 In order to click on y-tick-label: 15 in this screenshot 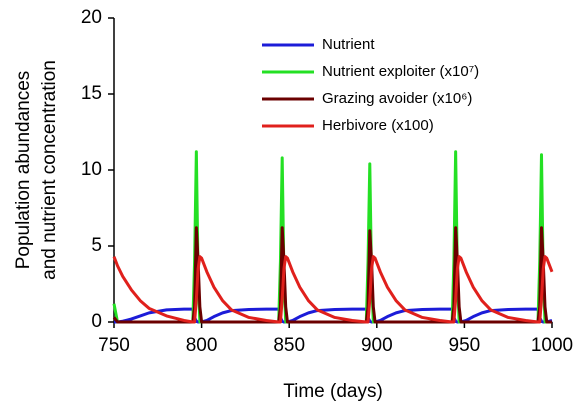, I will do `click(91, 93)`.